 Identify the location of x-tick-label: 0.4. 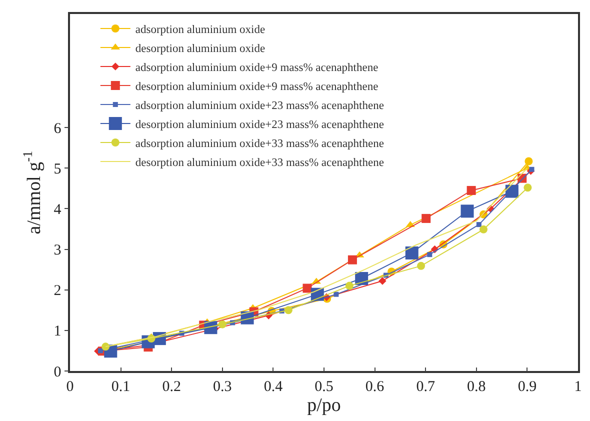
(274, 386).